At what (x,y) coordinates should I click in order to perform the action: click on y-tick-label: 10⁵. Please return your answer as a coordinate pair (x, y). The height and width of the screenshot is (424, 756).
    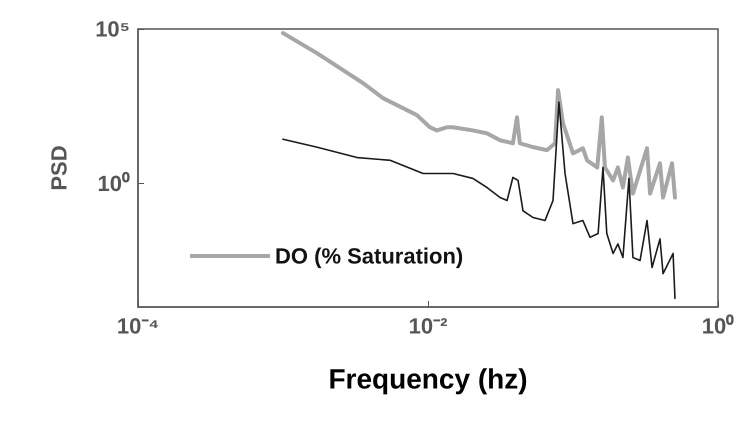
    Looking at the image, I should click on (112, 29).